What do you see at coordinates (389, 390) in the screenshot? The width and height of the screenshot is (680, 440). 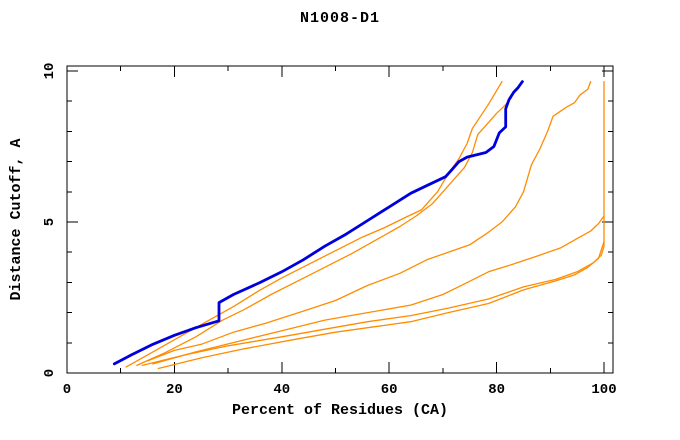 I see `x-tick-label: 60` at bounding box center [389, 390].